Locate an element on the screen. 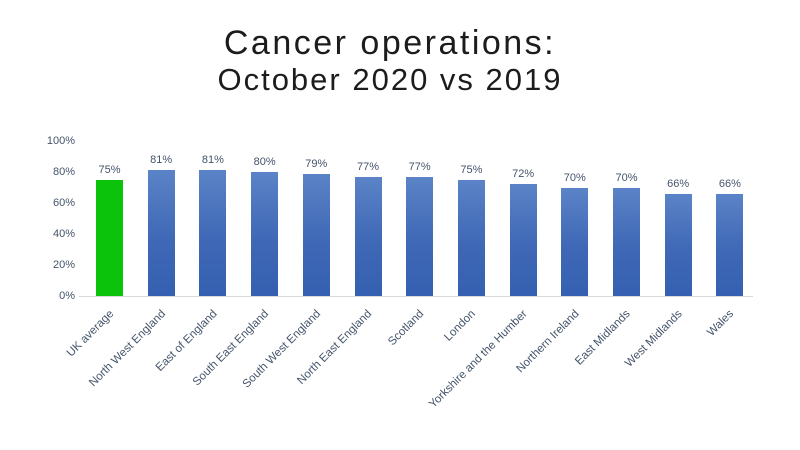 This screenshot has height=450, width=800. data-label-yorkshire-and-the-humber: 72% is located at coordinates (523, 174).